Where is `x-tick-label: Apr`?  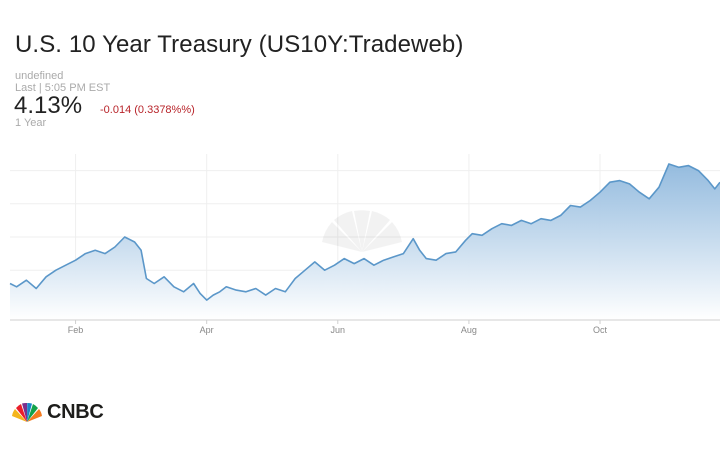
x-tick-label: Apr is located at coordinates (207, 330).